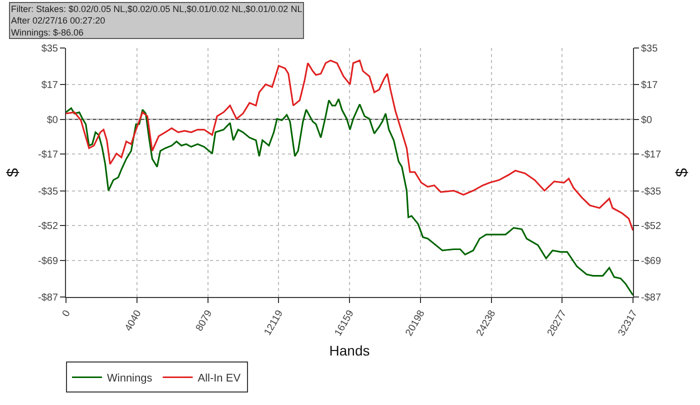  What do you see at coordinates (49, 86) in the screenshot?
I see `y-tick-label: $17` at bounding box center [49, 86].